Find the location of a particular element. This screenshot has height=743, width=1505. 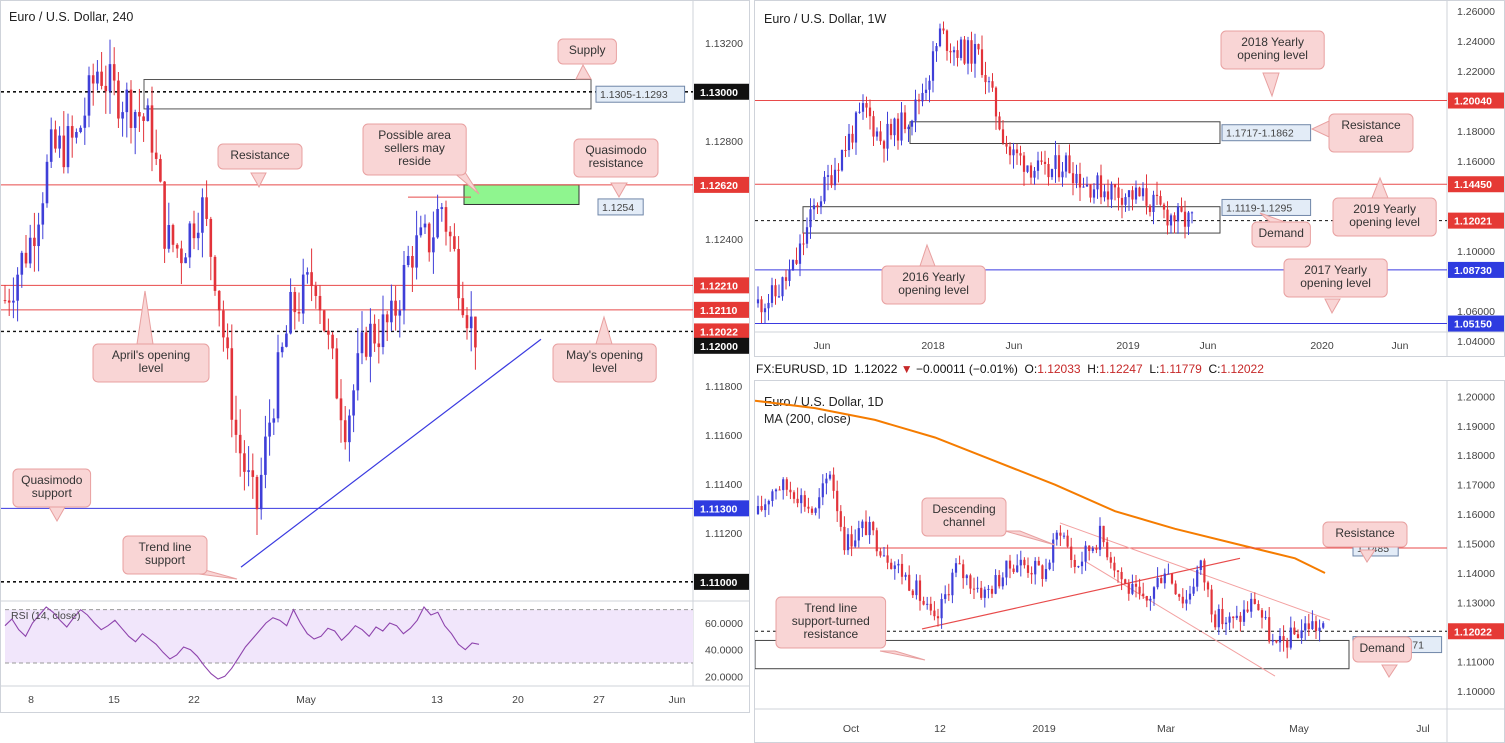

note-box is located at coordinates (151, 363).